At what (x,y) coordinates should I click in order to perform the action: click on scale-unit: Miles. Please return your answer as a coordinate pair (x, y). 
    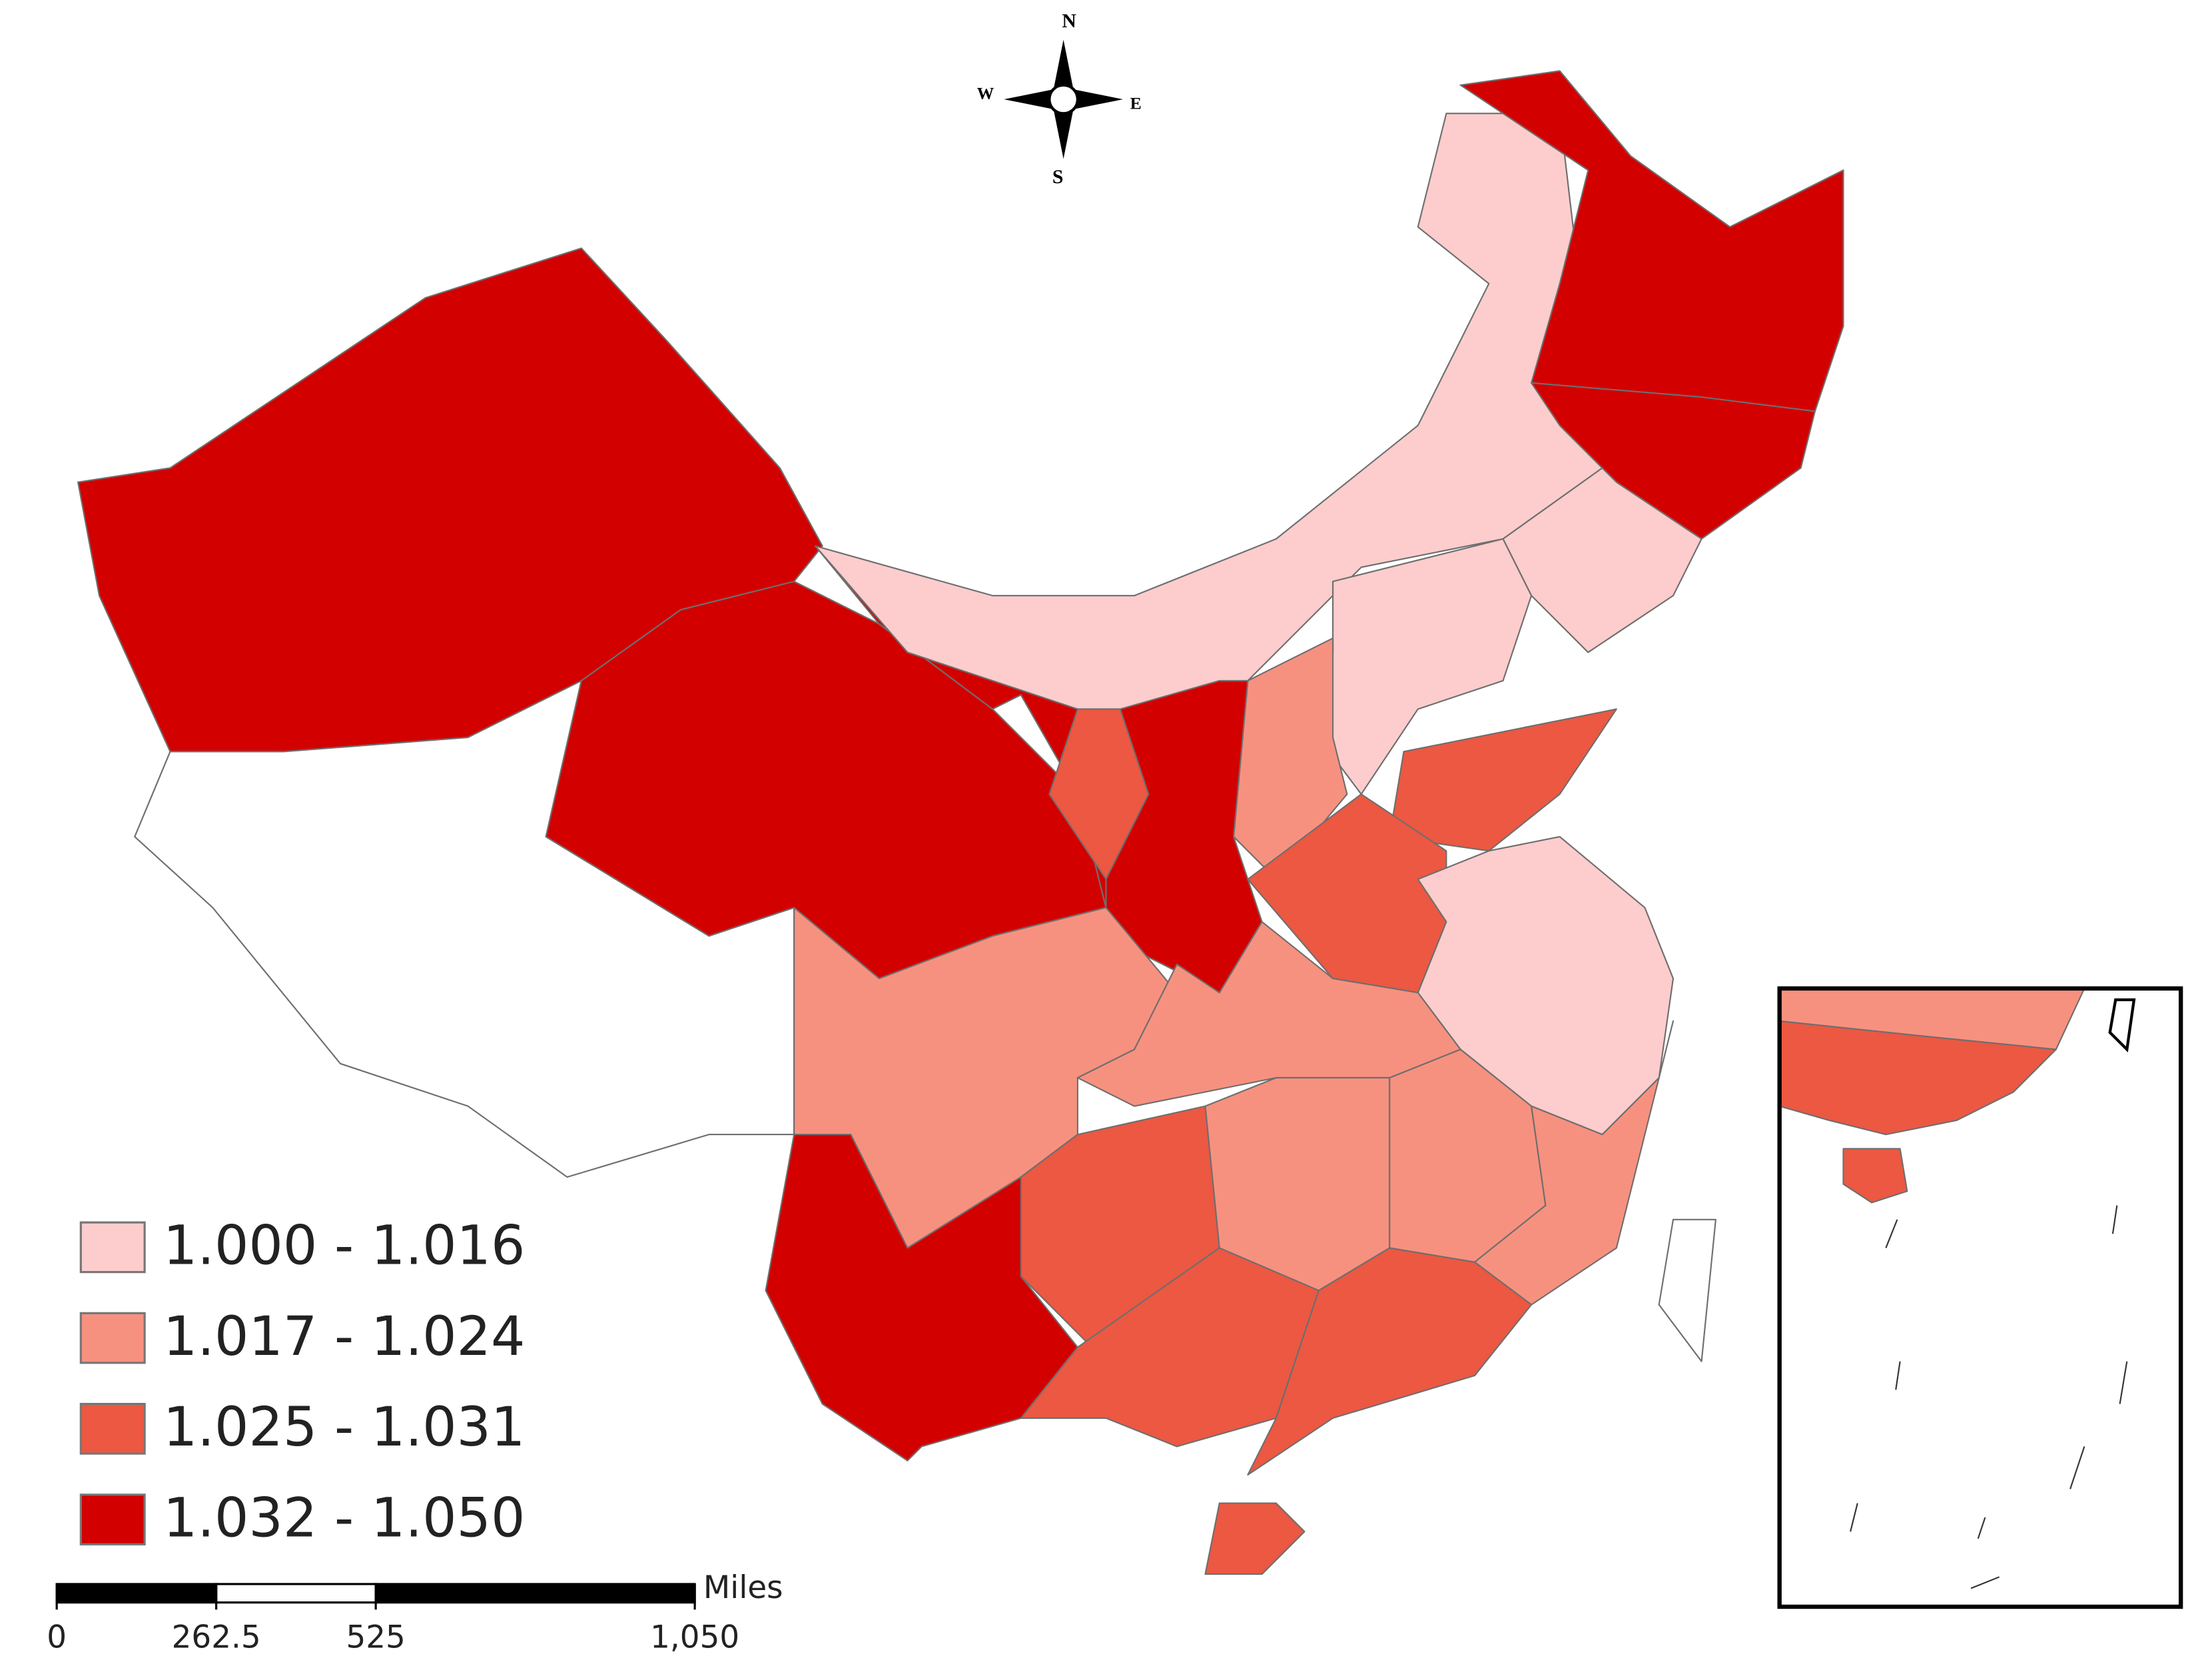
    Looking at the image, I should click on (743, 1588).